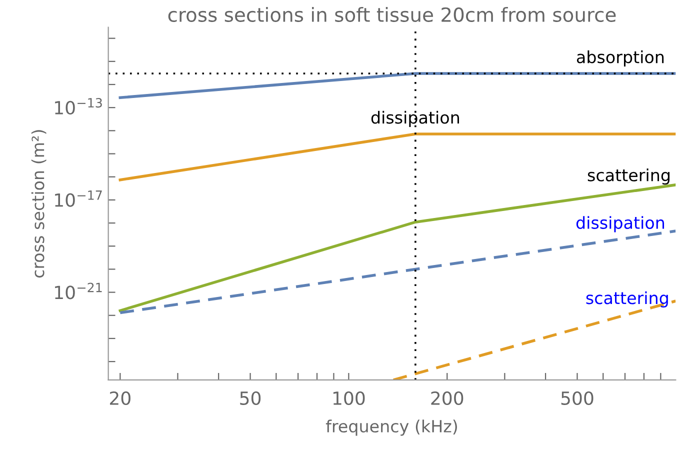 This screenshot has width=677, height=455. I want to click on y-axis-title: cross section (m²), so click(38, 204).